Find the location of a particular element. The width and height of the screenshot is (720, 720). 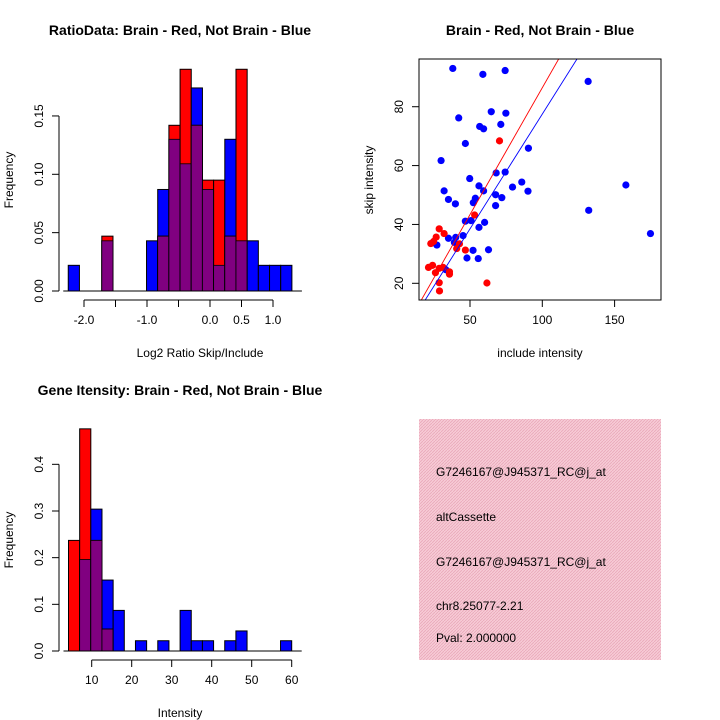

x-tick-label: -1.0 is located at coordinates (147, 320).